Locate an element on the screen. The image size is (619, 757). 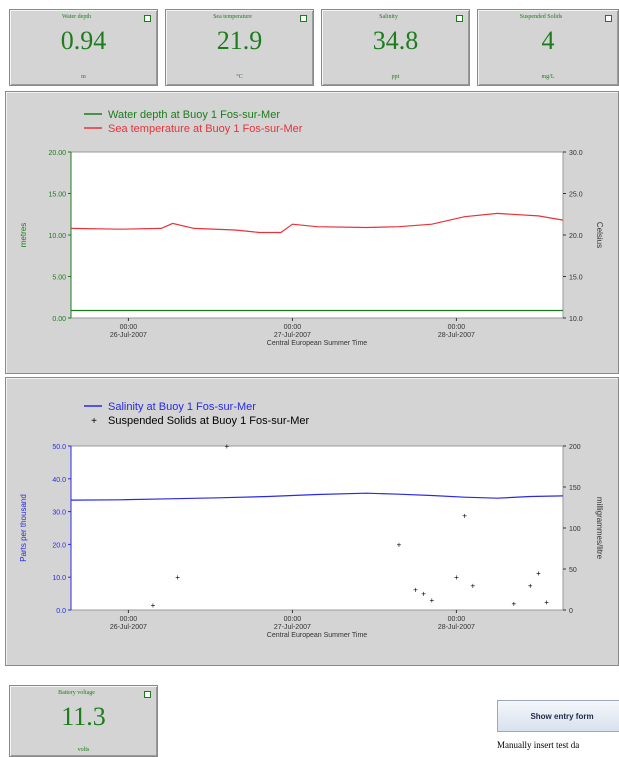
legend-label: Suspended Solids at Buoy 1 Fos-sur-Mer is located at coordinates (208, 421).